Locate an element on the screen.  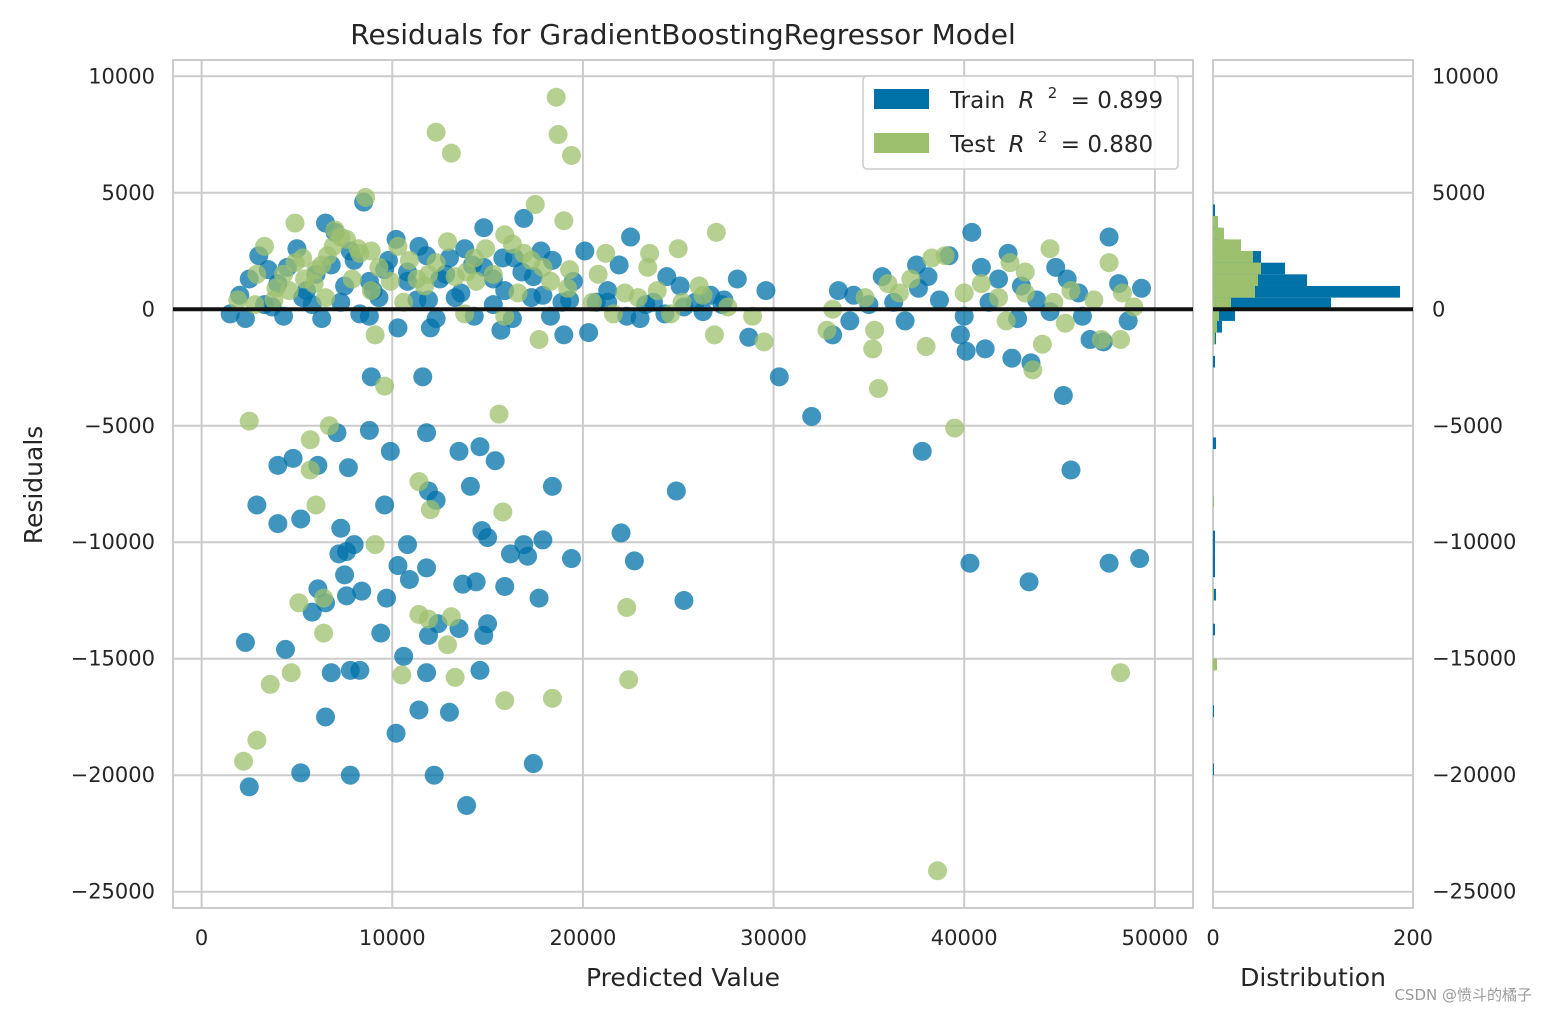
legend-box is located at coordinates (1020, 122).